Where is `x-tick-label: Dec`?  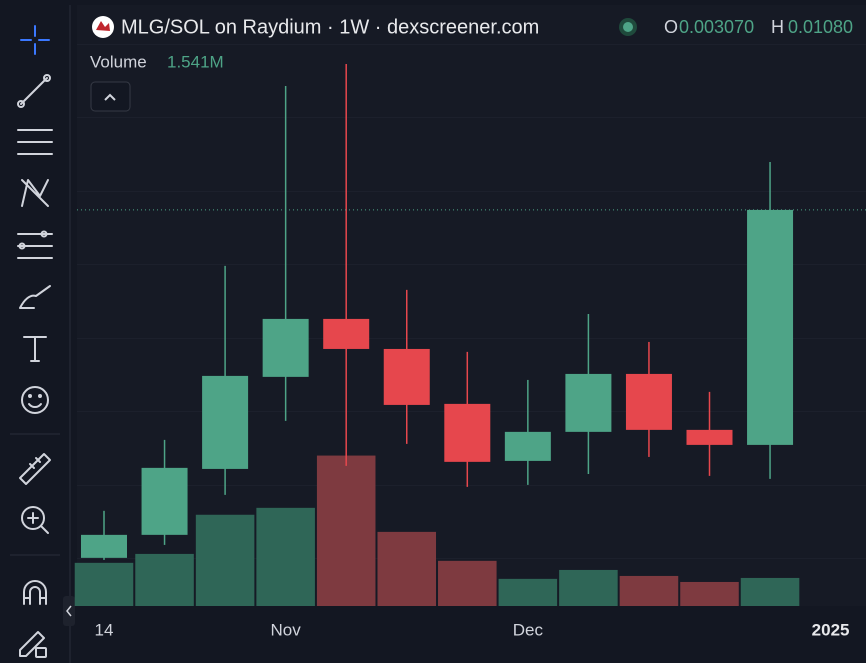 x-tick-label: Dec is located at coordinates (528, 629).